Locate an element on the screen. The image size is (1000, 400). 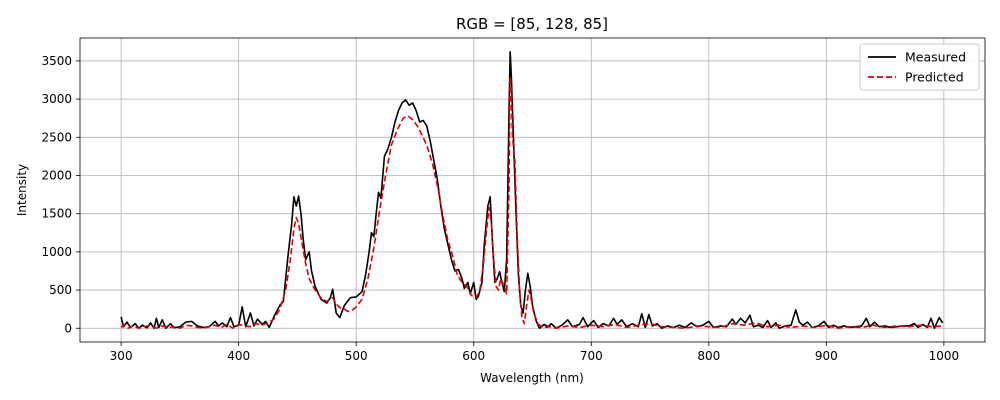
y-tick-label: 2000 is located at coordinates (56, 175).